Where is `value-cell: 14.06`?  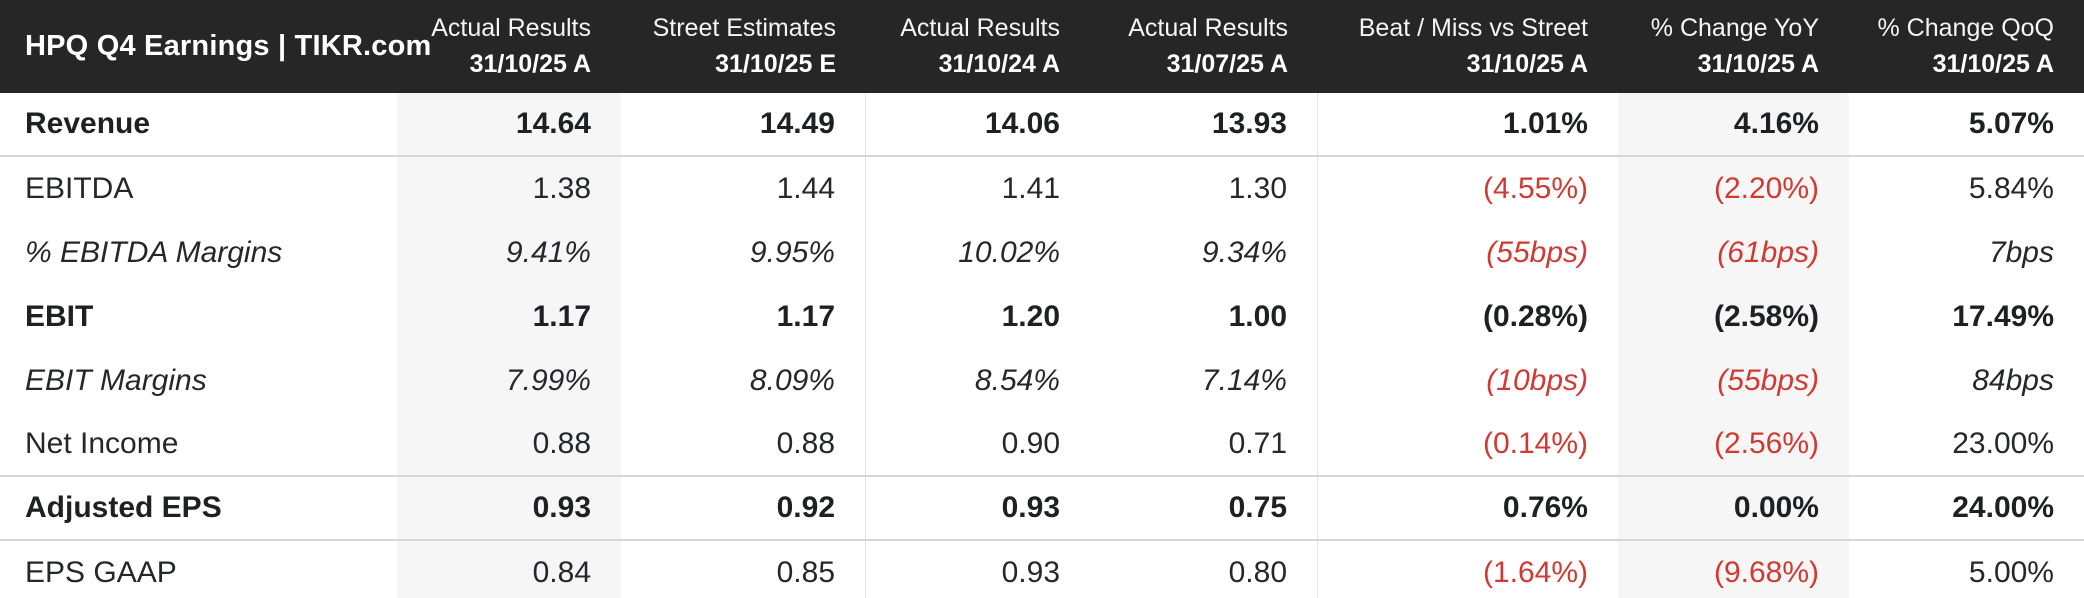 value-cell: 14.06 is located at coordinates (1022, 123).